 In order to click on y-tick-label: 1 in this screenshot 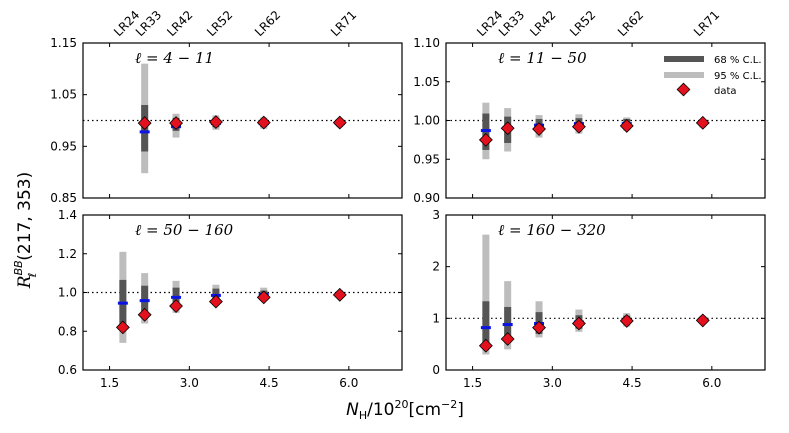, I will do `click(436, 318)`.